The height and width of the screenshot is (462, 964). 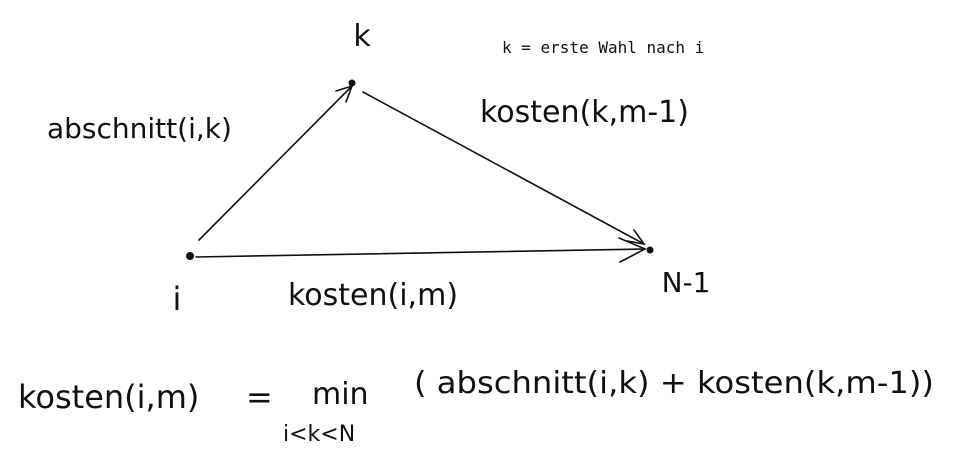 What do you see at coordinates (373, 295) in the screenshot?
I see `edge-label-i-to-n-minus-1: kosten(i,m)` at bounding box center [373, 295].